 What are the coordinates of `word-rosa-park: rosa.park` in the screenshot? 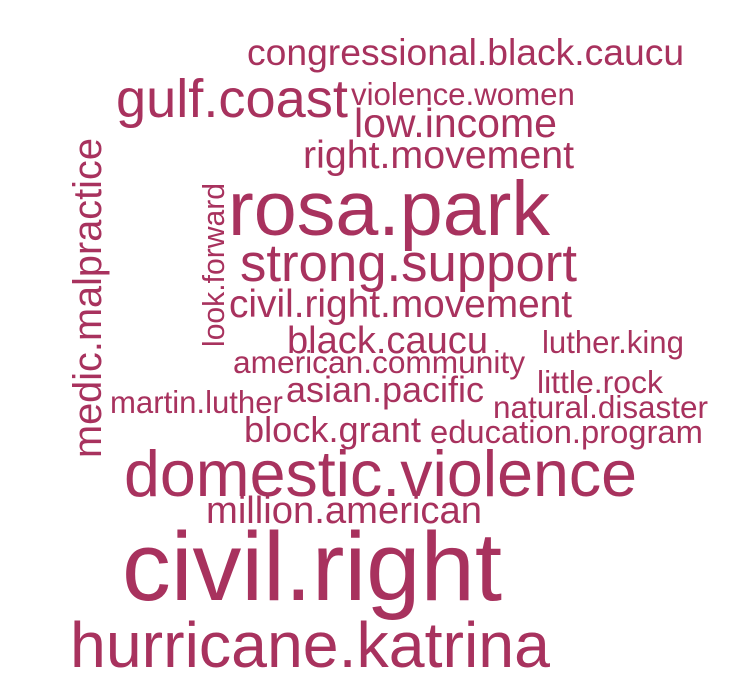 It's located at (389, 208).